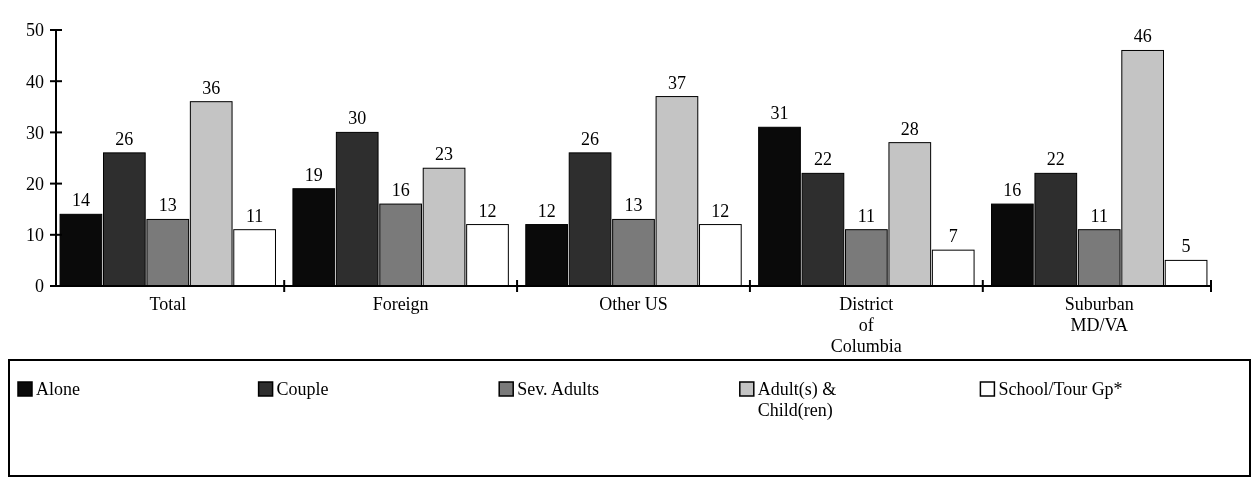 This screenshot has width=1259, height=486. Describe the element at coordinates (779, 113) in the screenshot. I see `data-label: 31` at that location.